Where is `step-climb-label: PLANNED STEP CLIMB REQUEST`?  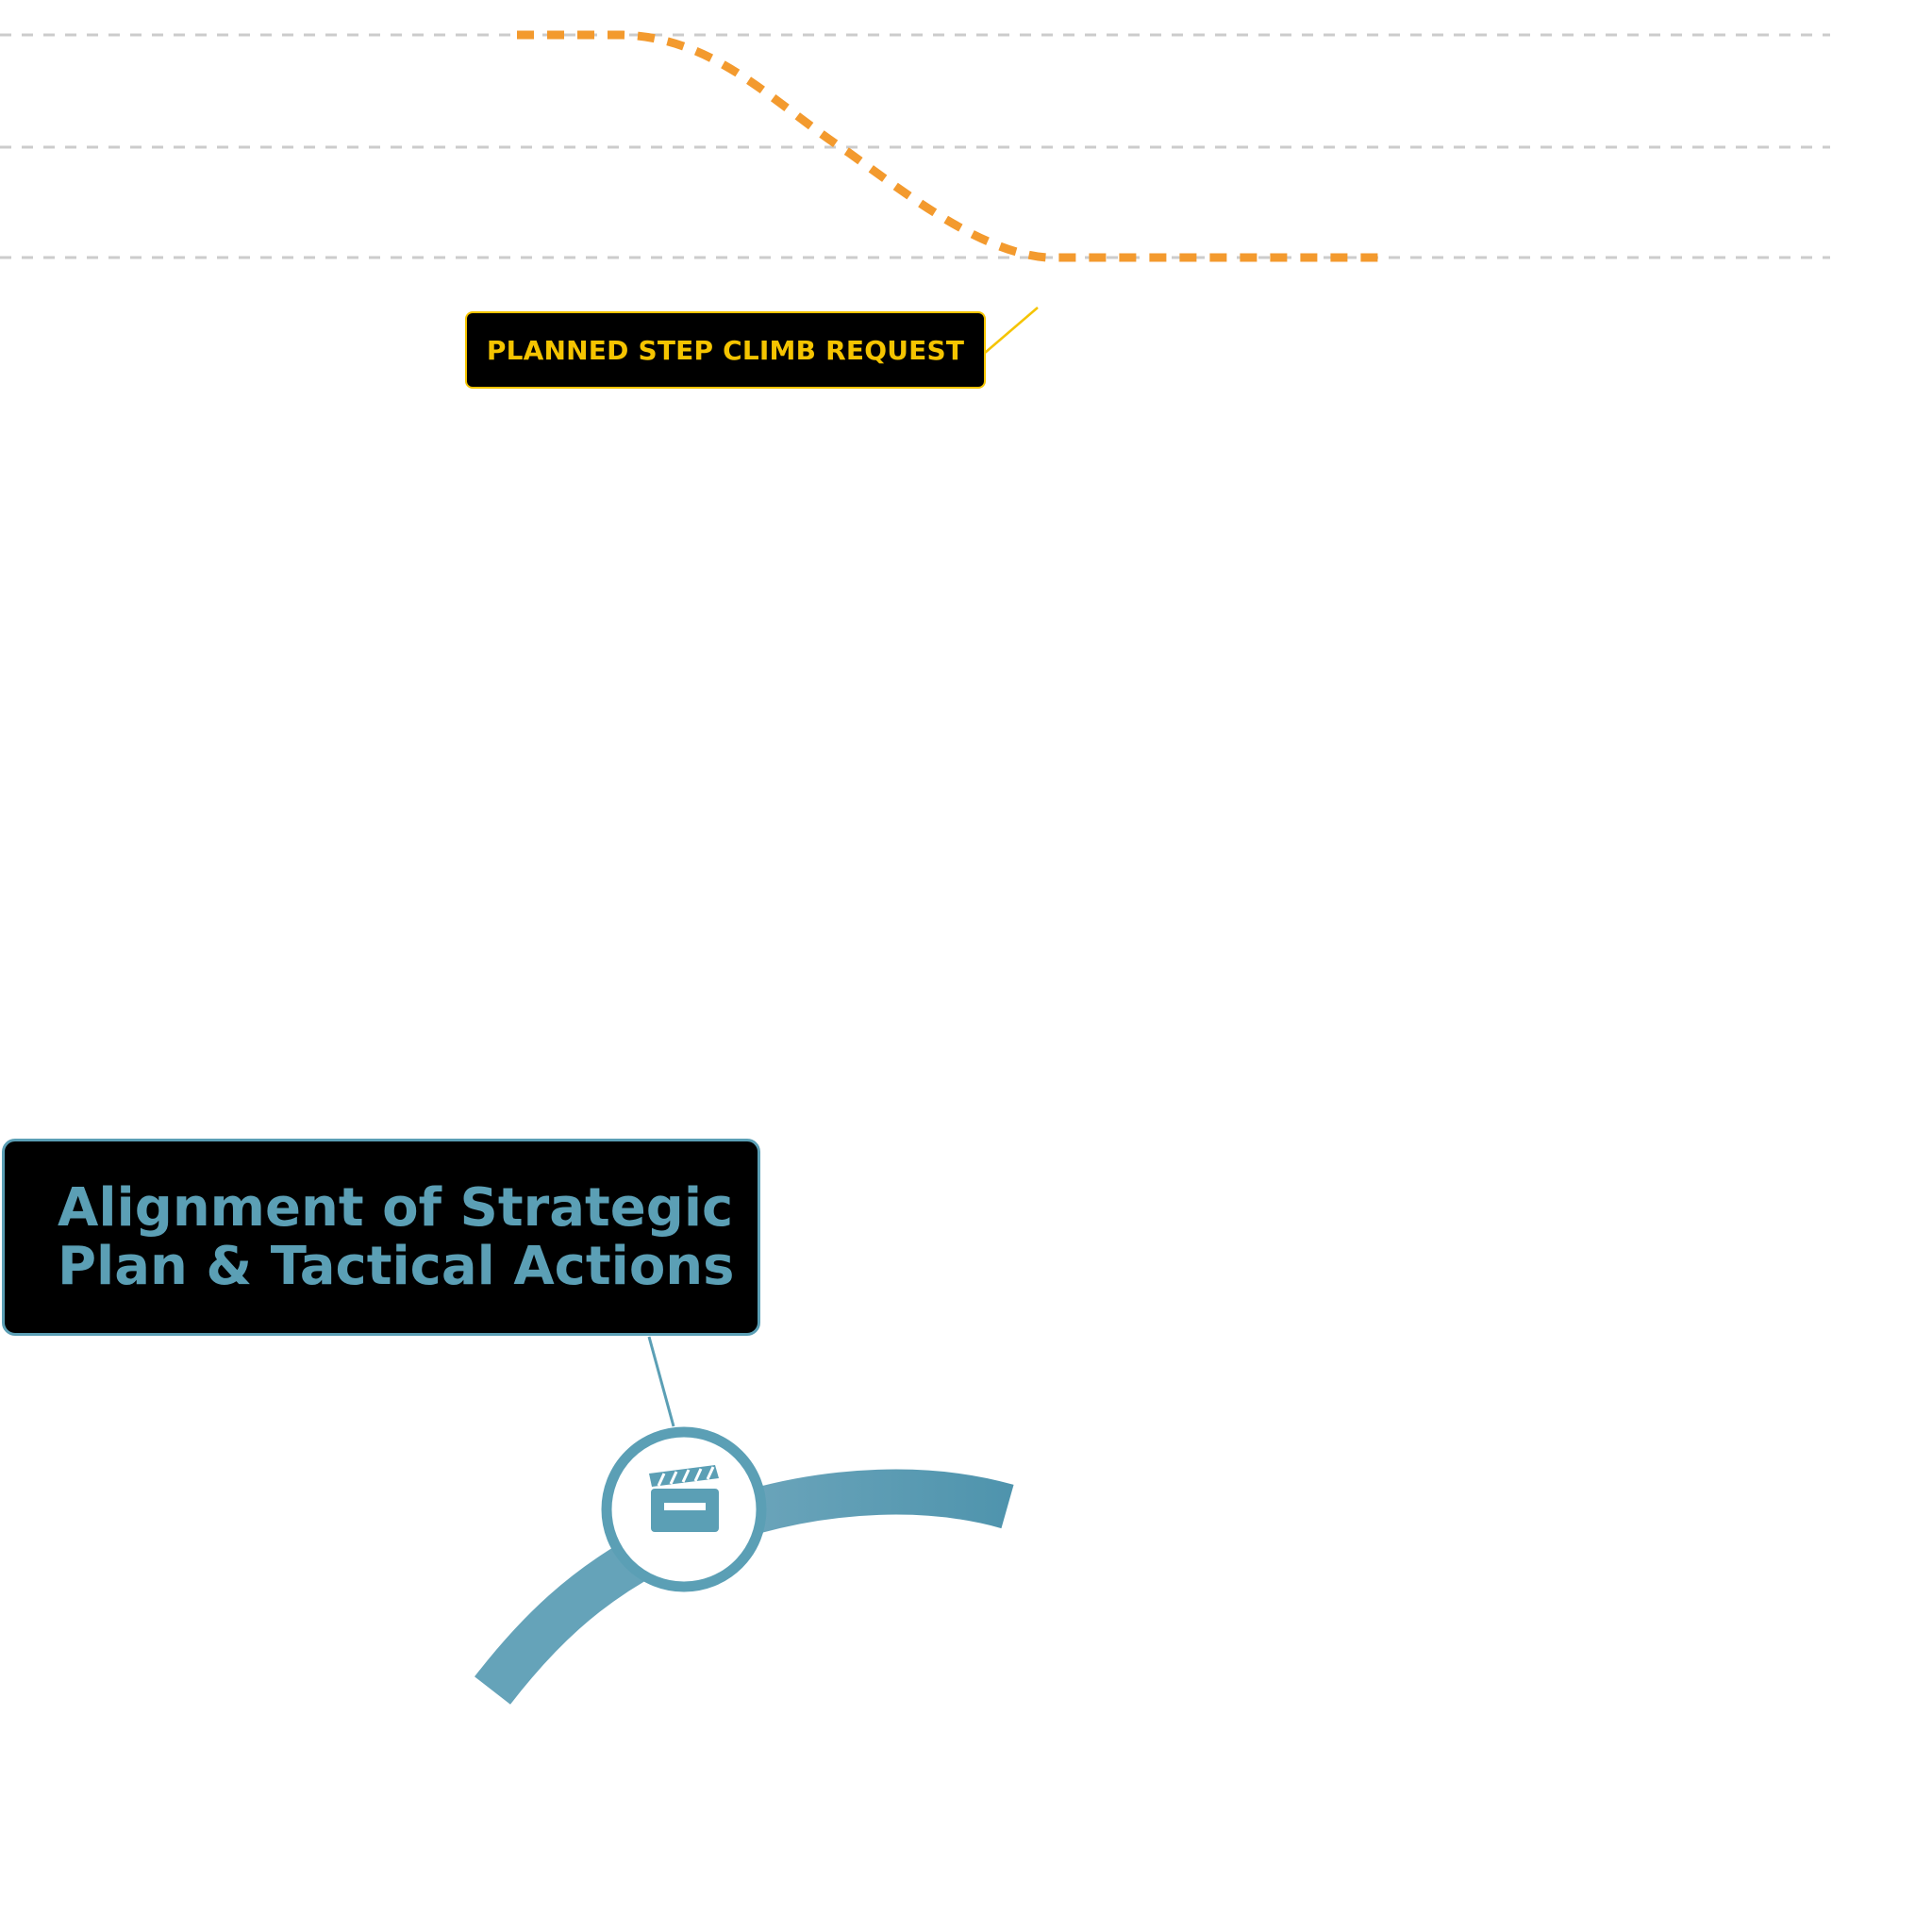
step-climb-label: PLANNED STEP CLIMB REQUEST is located at coordinates (725, 350).